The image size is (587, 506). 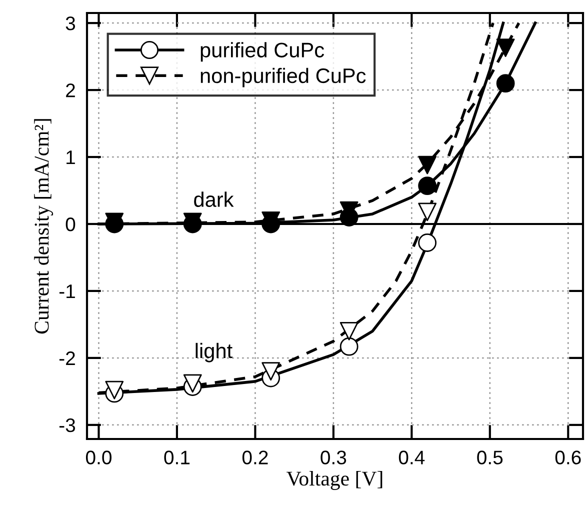 I want to click on y-tick-label: 2, so click(x=70, y=90).